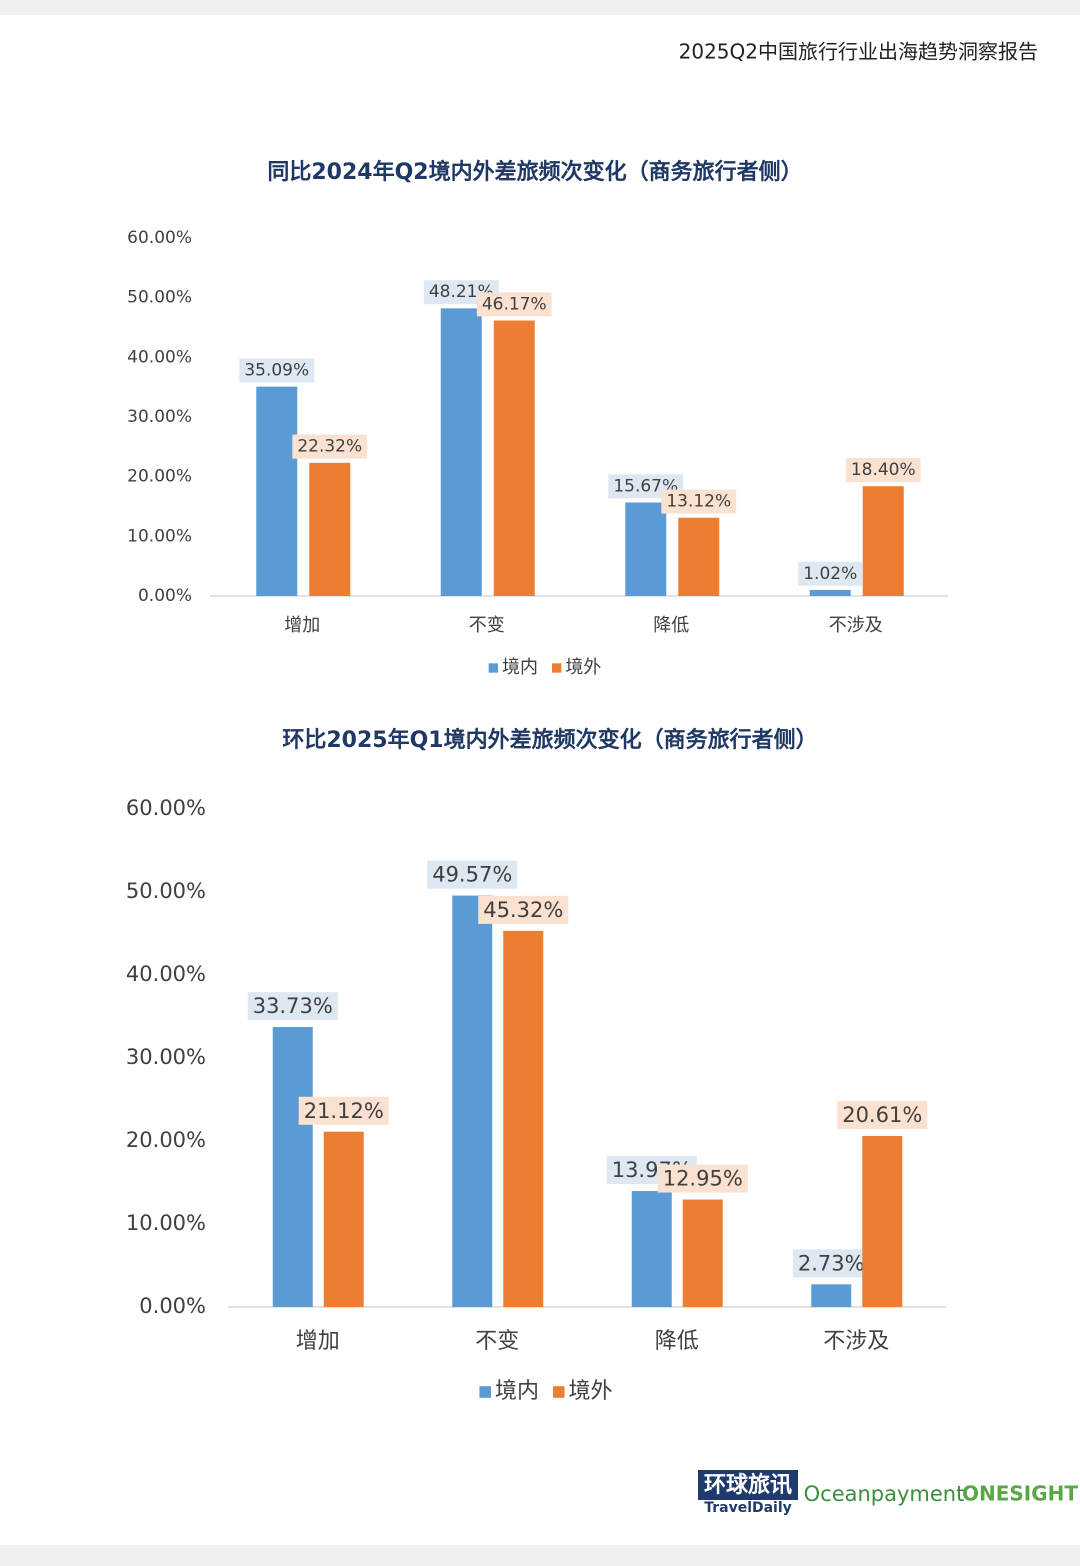 The height and width of the screenshot is (1566, 1080). I want to click on logo-box, so click(748, 1485).